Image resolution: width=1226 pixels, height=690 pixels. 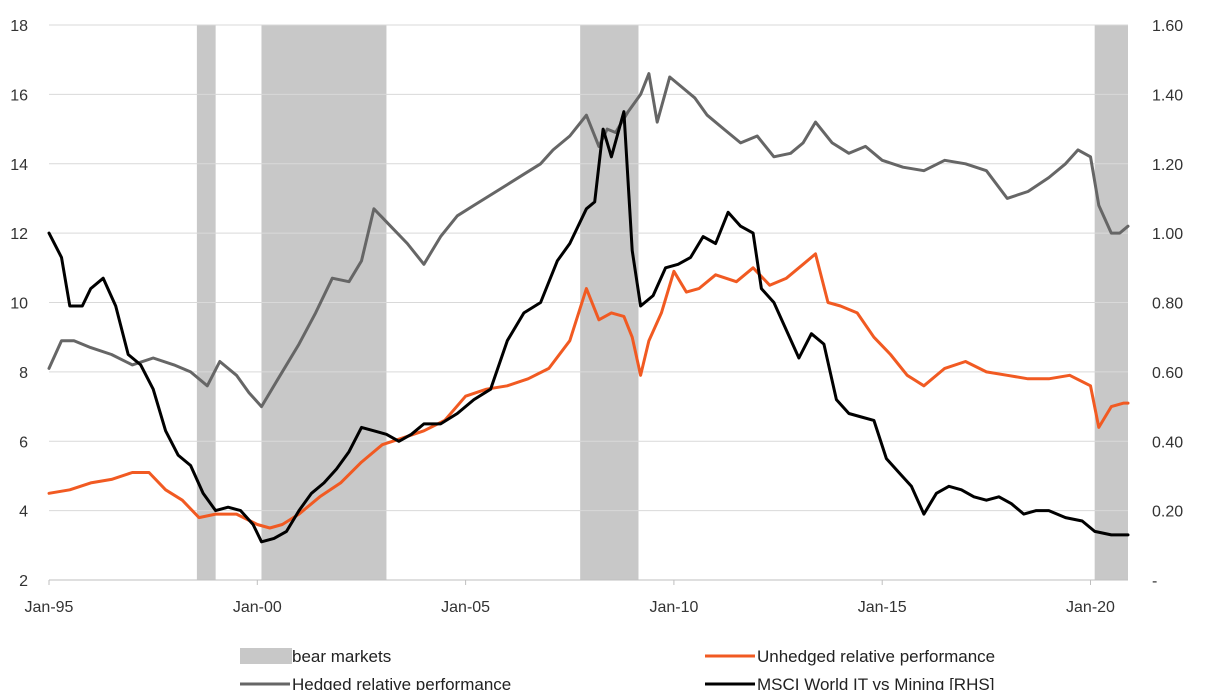 I want to click on left-tick-label: 2, so click(x=23, y=581).